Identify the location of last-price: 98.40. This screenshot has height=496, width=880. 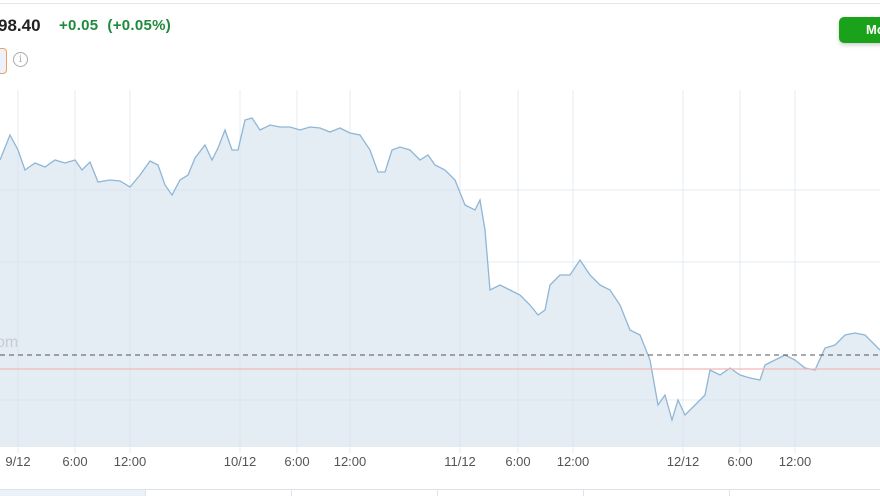
(20, 25).